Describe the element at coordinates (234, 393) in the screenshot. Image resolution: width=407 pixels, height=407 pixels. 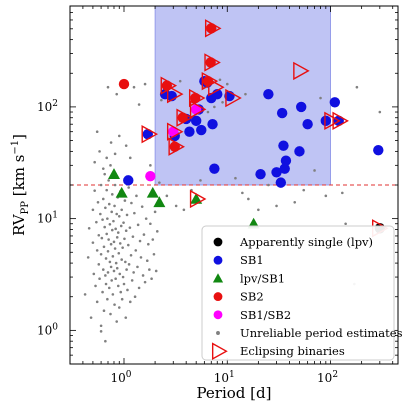
I see `x-axis-title: Period [d]` at that location.